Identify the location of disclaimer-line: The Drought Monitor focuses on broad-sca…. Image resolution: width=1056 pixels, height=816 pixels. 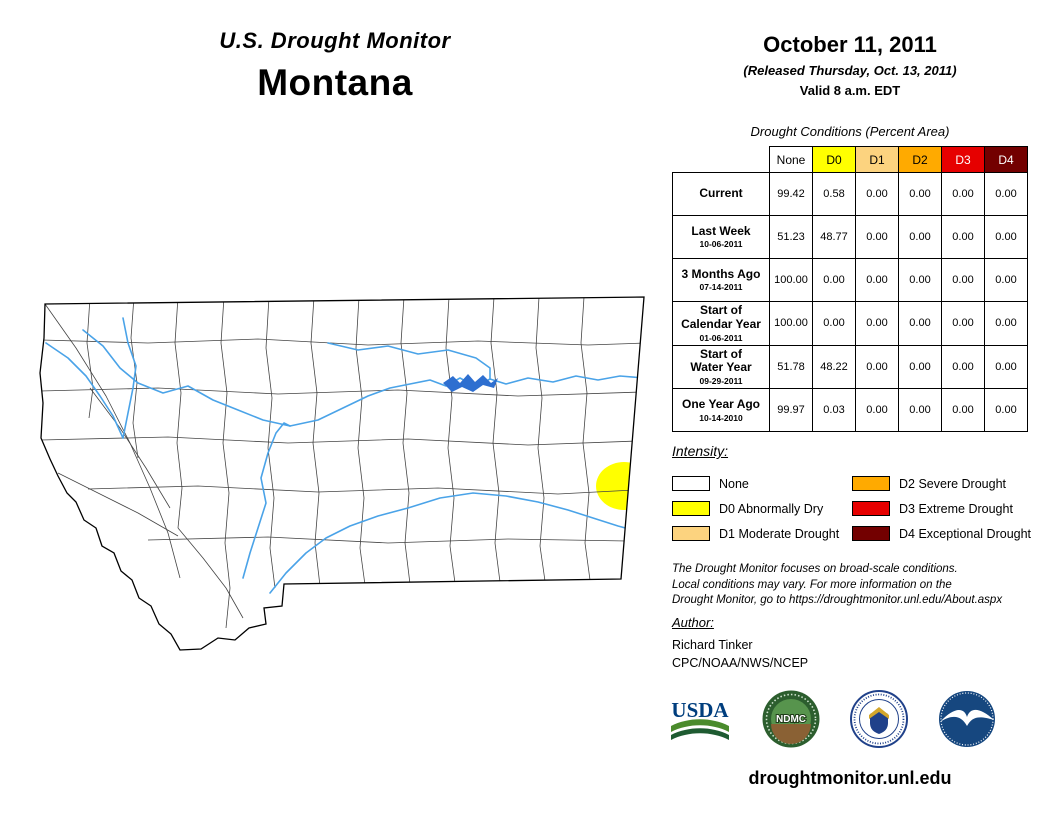
(815, 569).